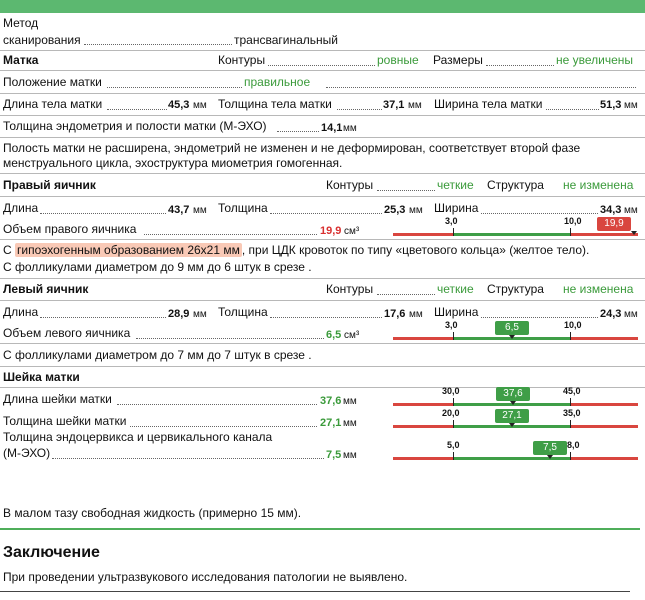 This screenshot has height=600, width=645. I want to click on uterus-position-label: Положение матки, so click(52, 82).